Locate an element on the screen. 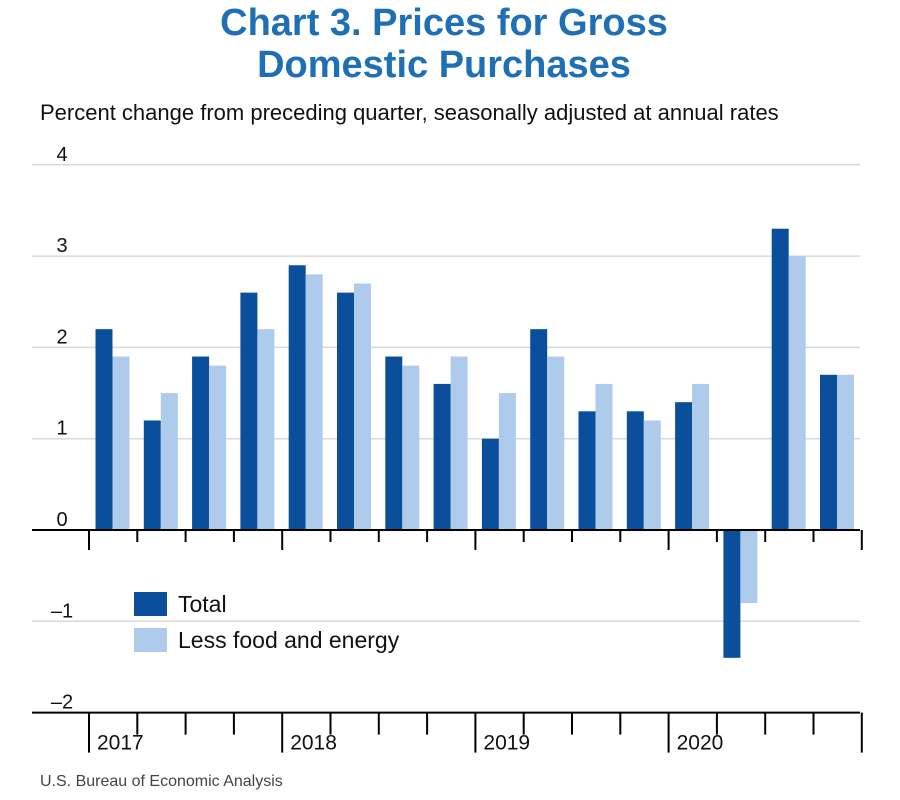  y-tick-label: 4 is located at coordinates (61, 155).